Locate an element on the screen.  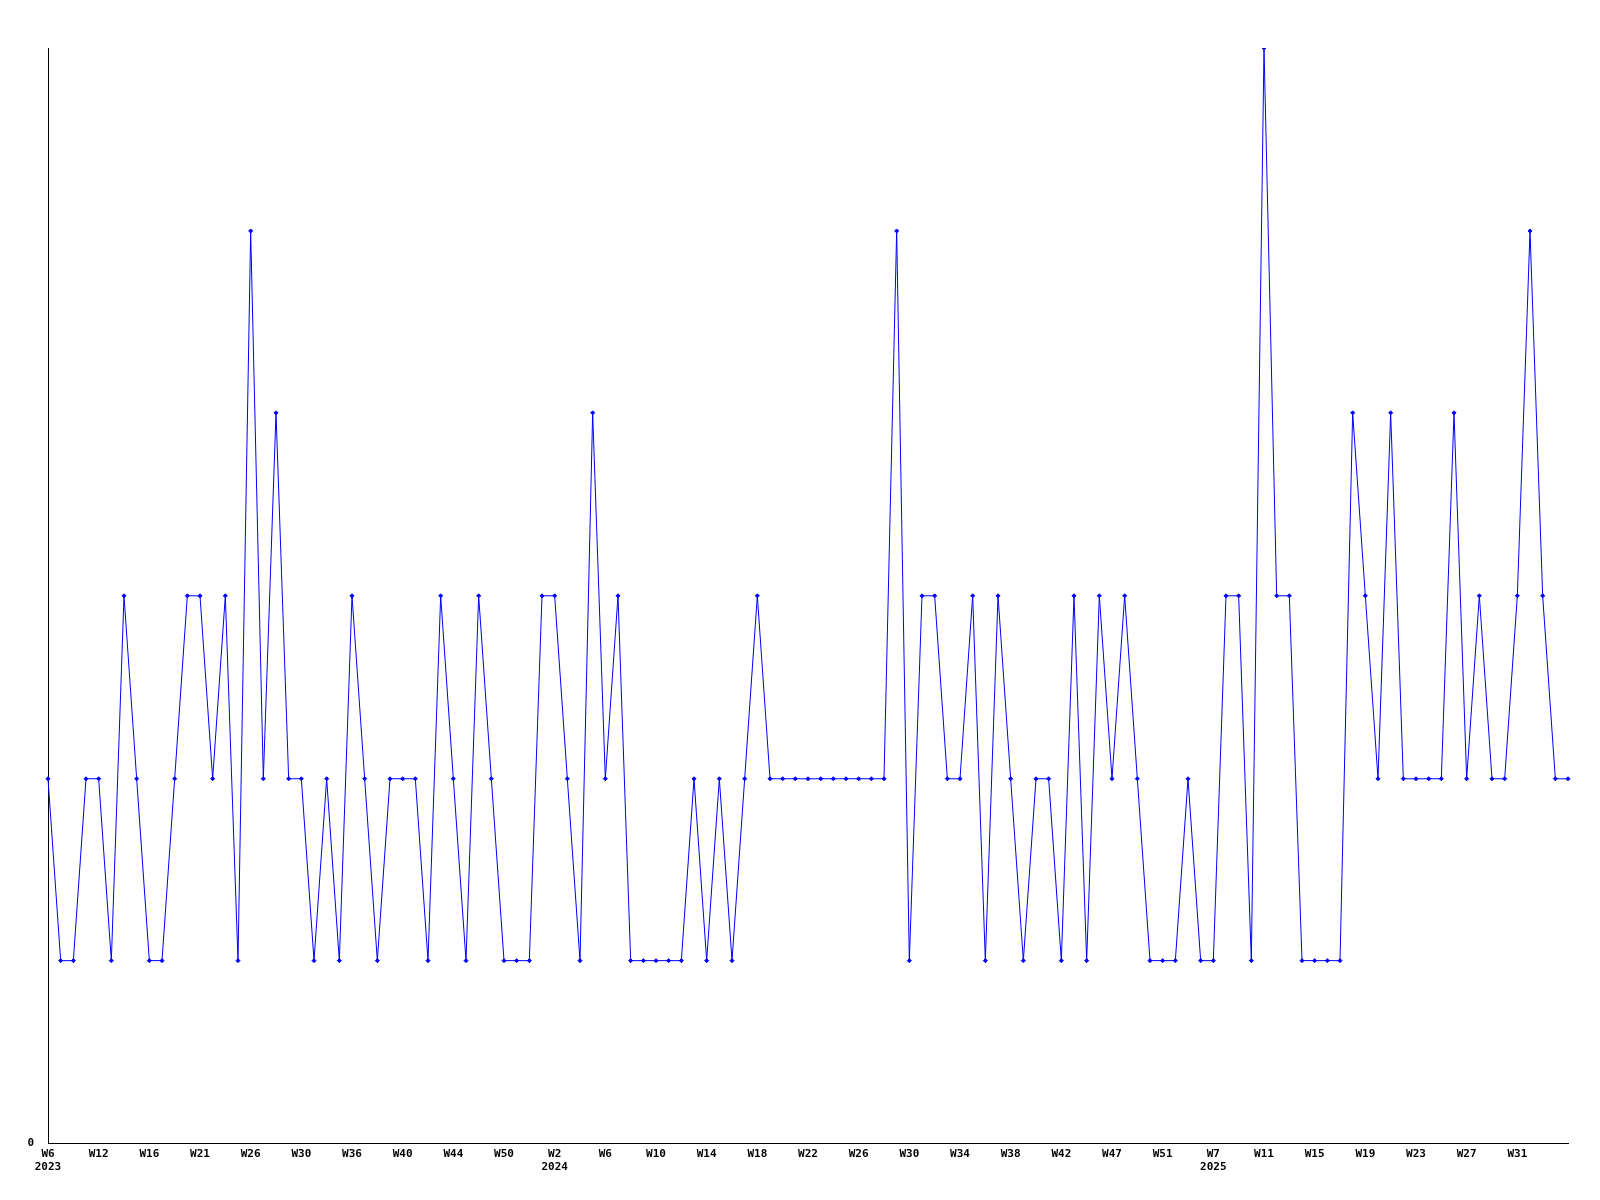
x-tick-label: W6 2023 is located at coordinates (48, 1160).